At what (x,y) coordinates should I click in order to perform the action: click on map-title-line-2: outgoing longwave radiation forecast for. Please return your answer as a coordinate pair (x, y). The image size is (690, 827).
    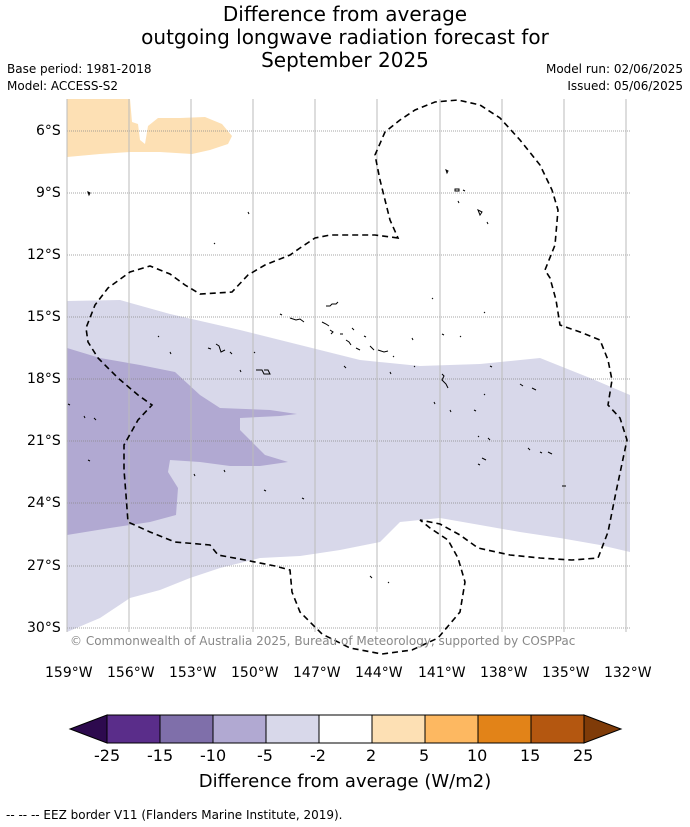
    Looking at the image, I should click on (345, 37).